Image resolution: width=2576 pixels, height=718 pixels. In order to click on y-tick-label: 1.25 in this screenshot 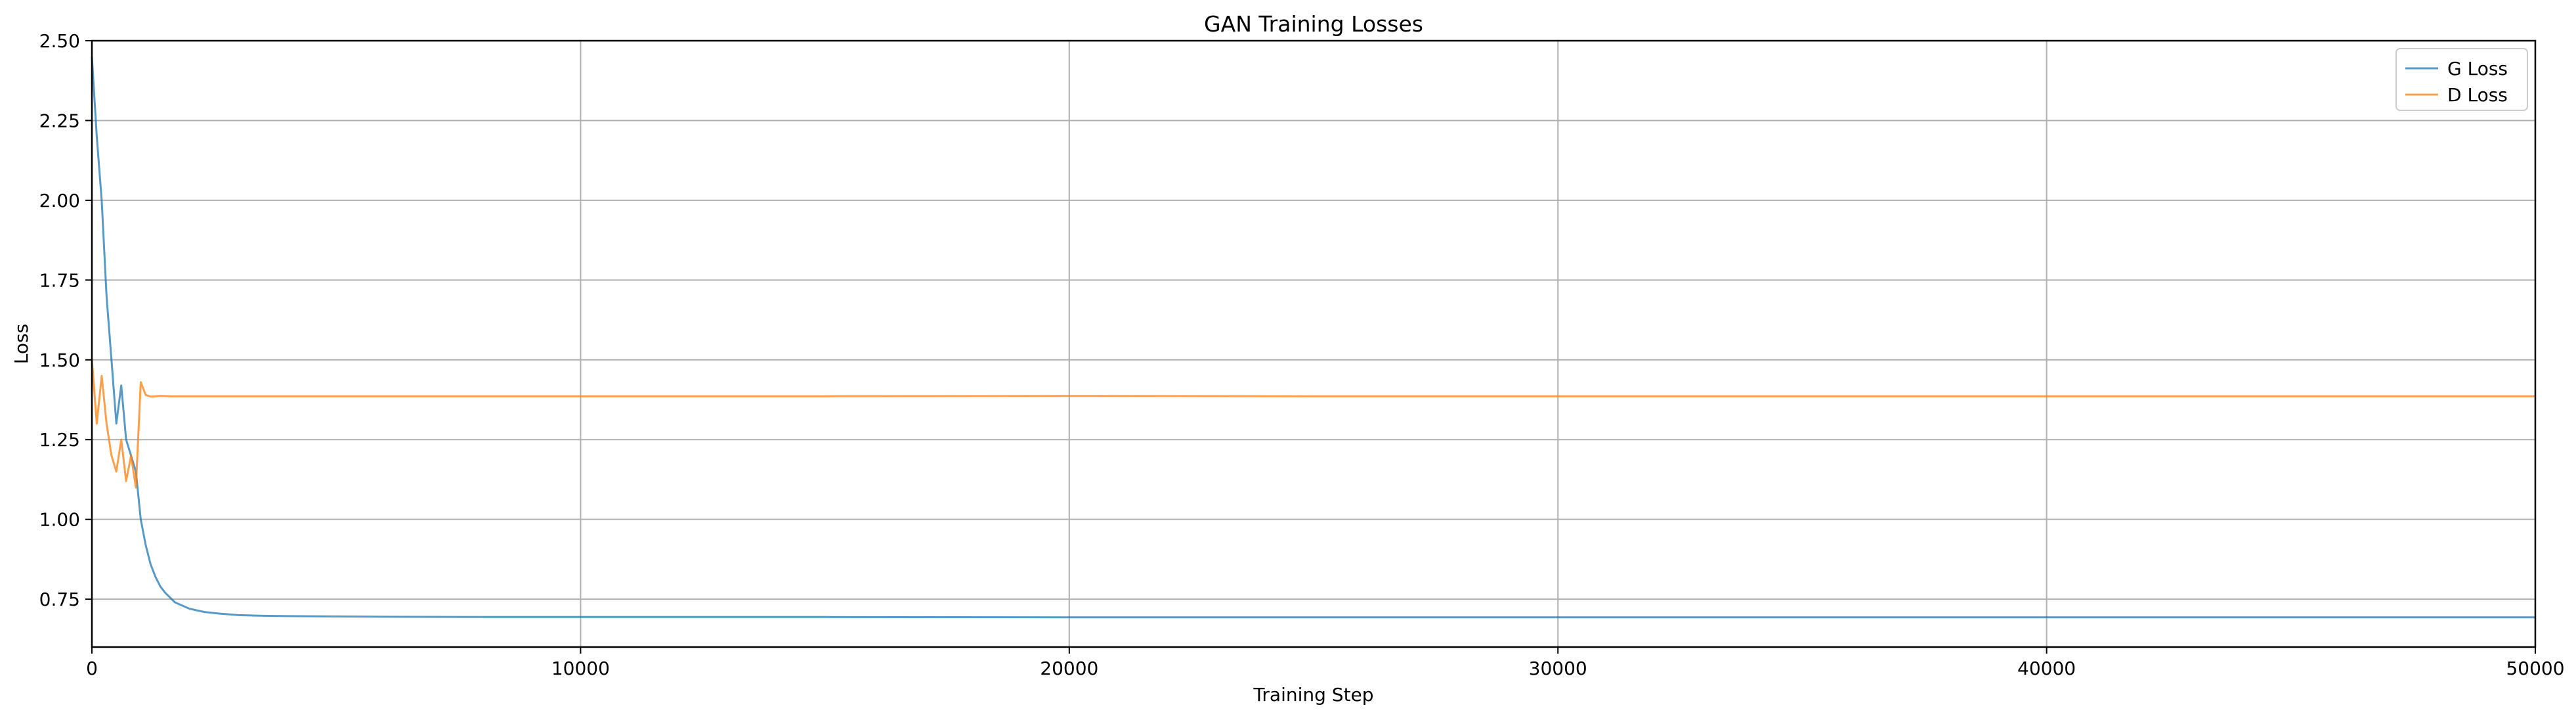, I will do `click(59, 440)`.